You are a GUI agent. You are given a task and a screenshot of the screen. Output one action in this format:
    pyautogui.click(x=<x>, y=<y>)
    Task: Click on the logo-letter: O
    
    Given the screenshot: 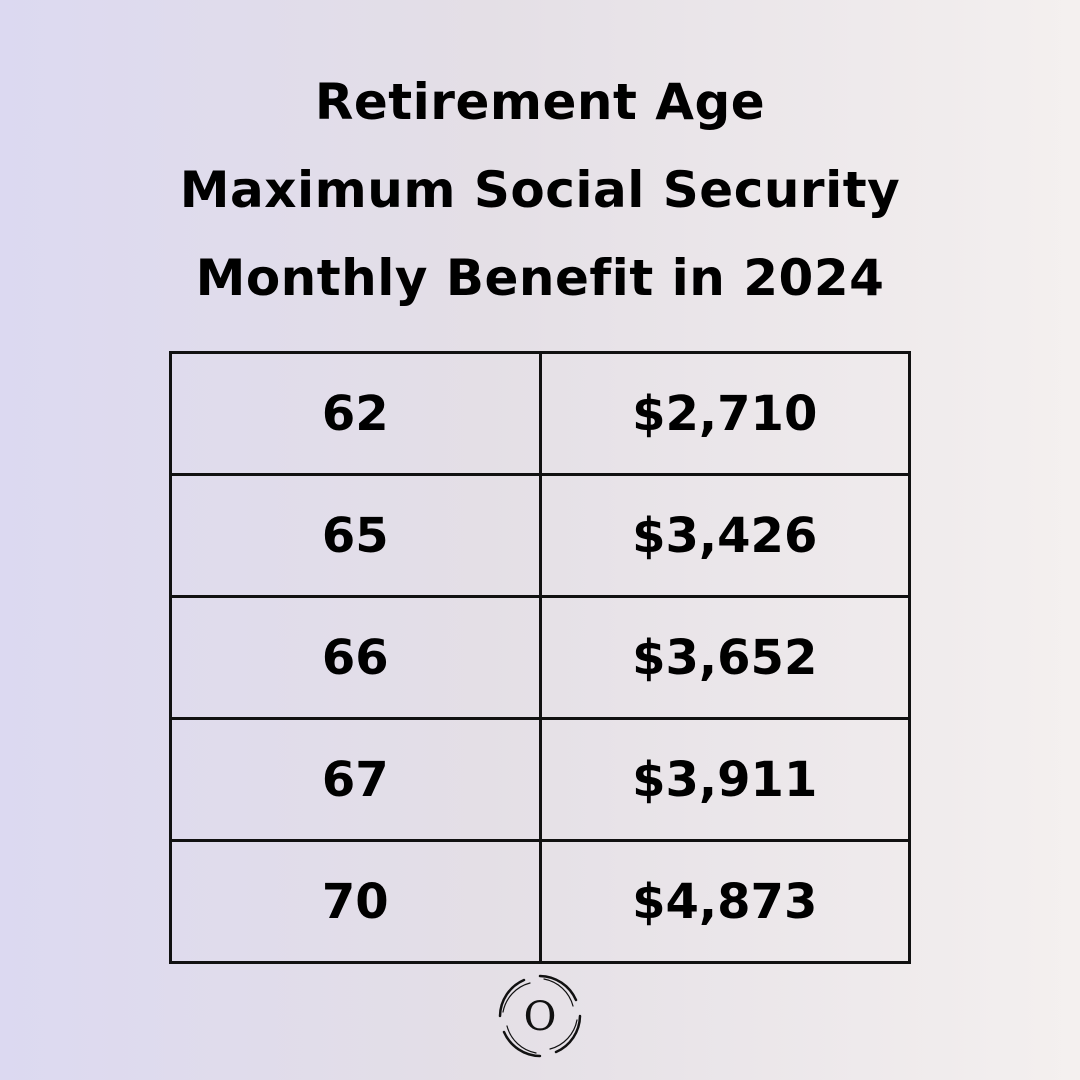 What is the action you would take?
    pyautogui.click(x=540, y=1017)
    